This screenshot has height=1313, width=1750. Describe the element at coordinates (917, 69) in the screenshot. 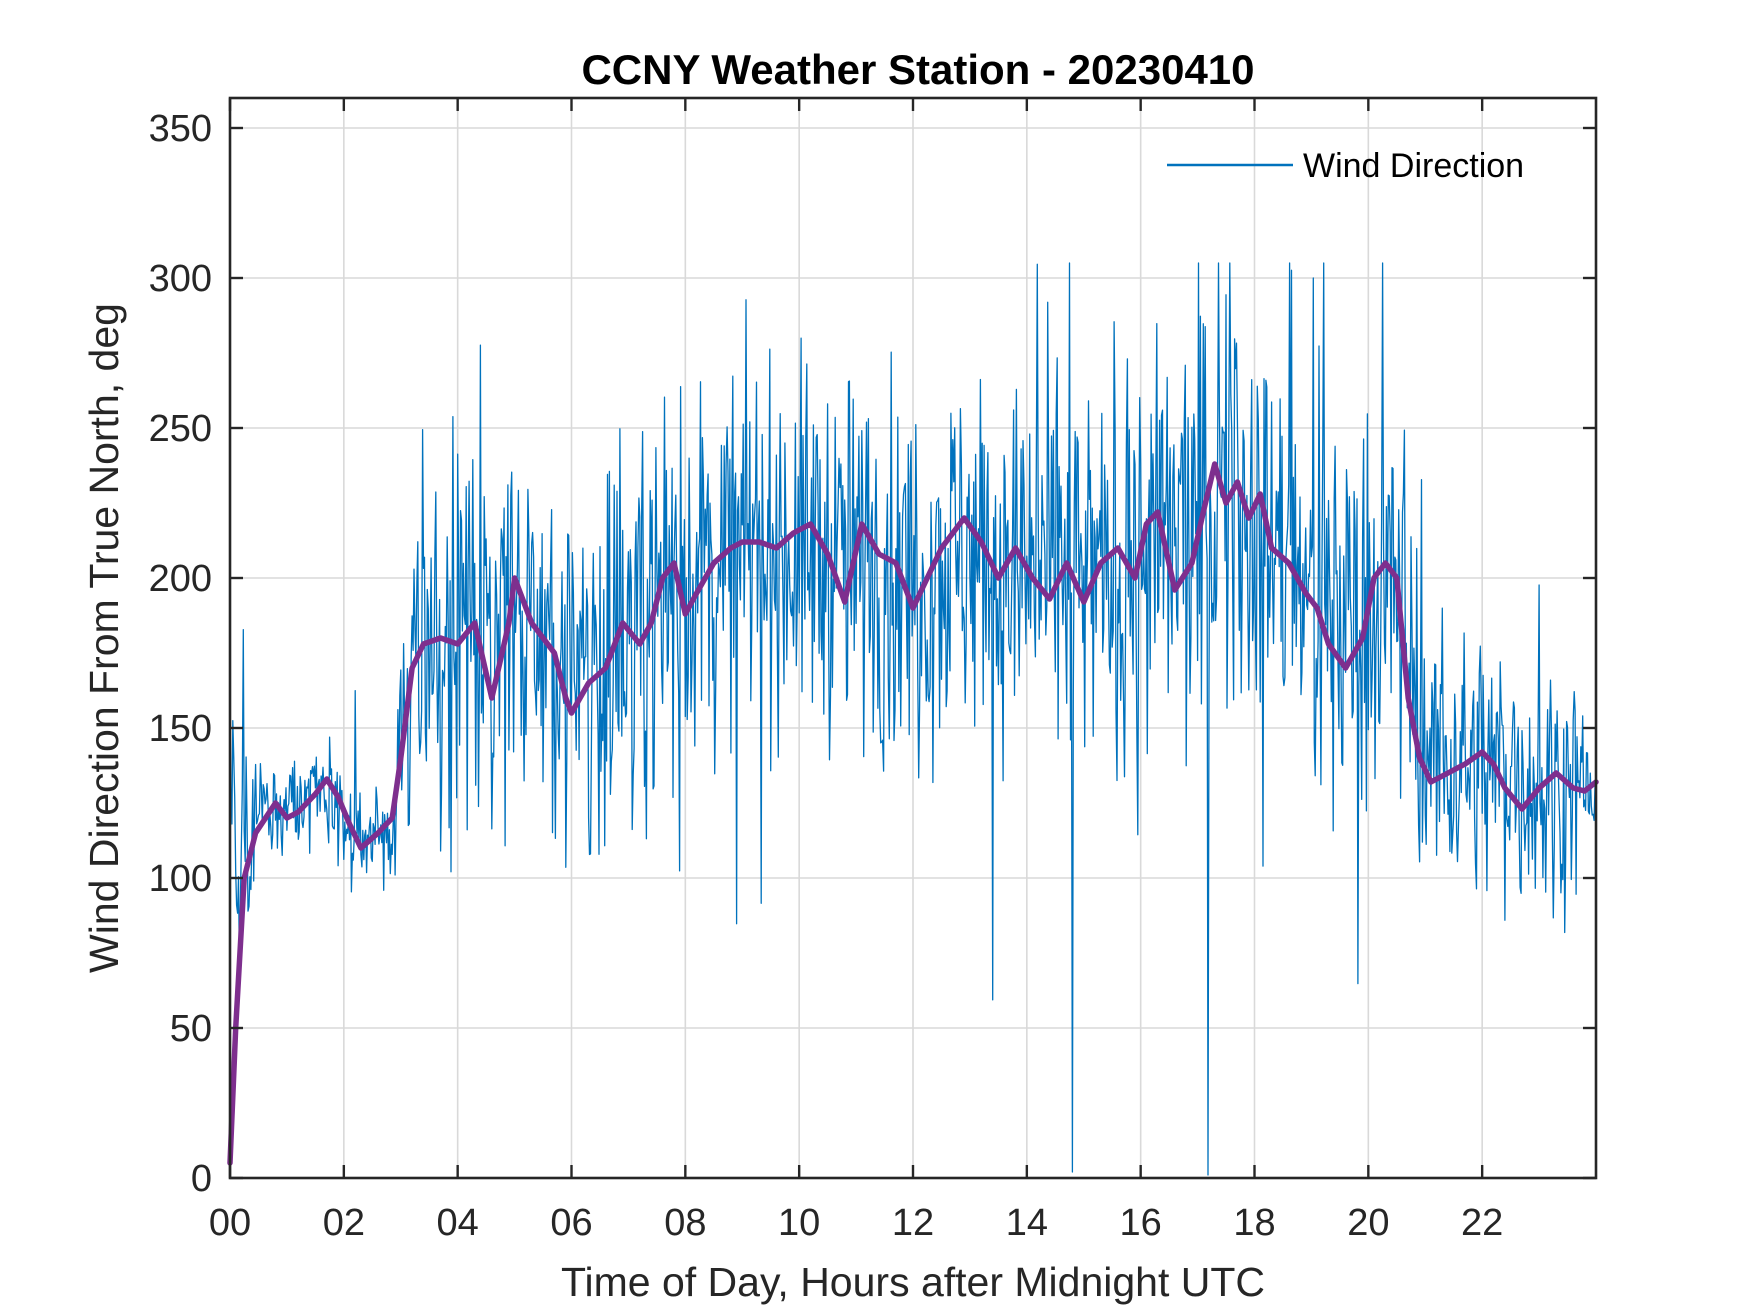

I see `chart-title: CCNY Weather Station - 20230410` at that location.